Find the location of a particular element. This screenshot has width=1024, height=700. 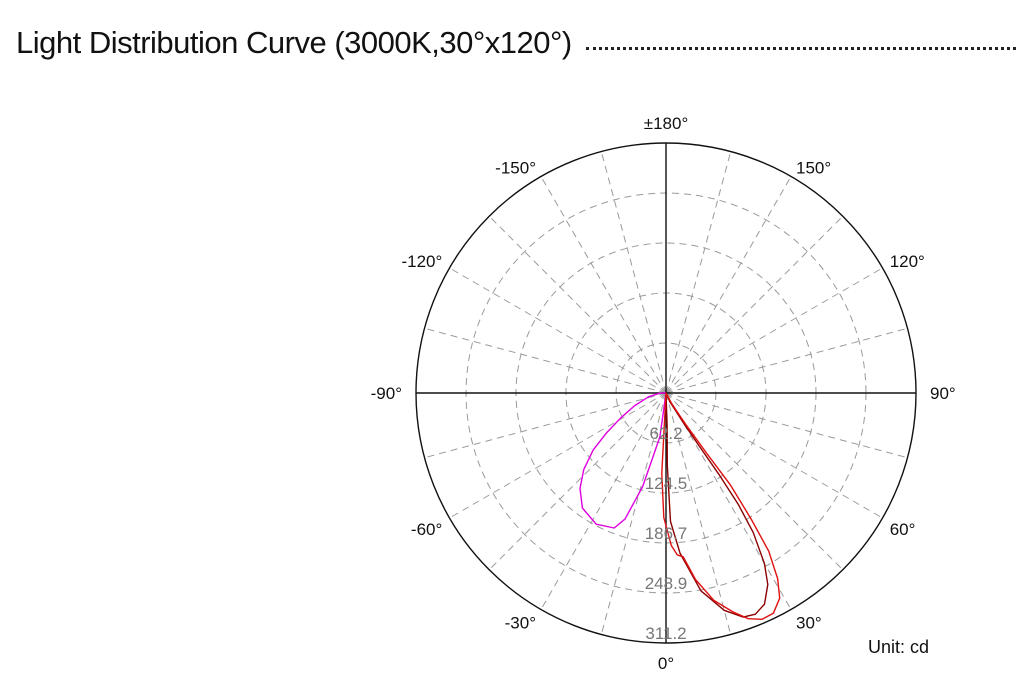

ring-label-1: 124.5 is located at coordinates (666, 483).